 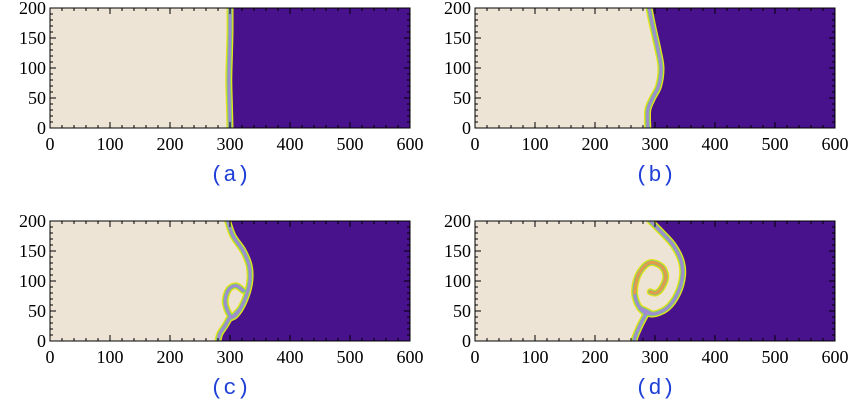 What do you see at coordinates (650, 278) in the screenshot?
I see `interface-core-curve` at bounding box center [650, 278].